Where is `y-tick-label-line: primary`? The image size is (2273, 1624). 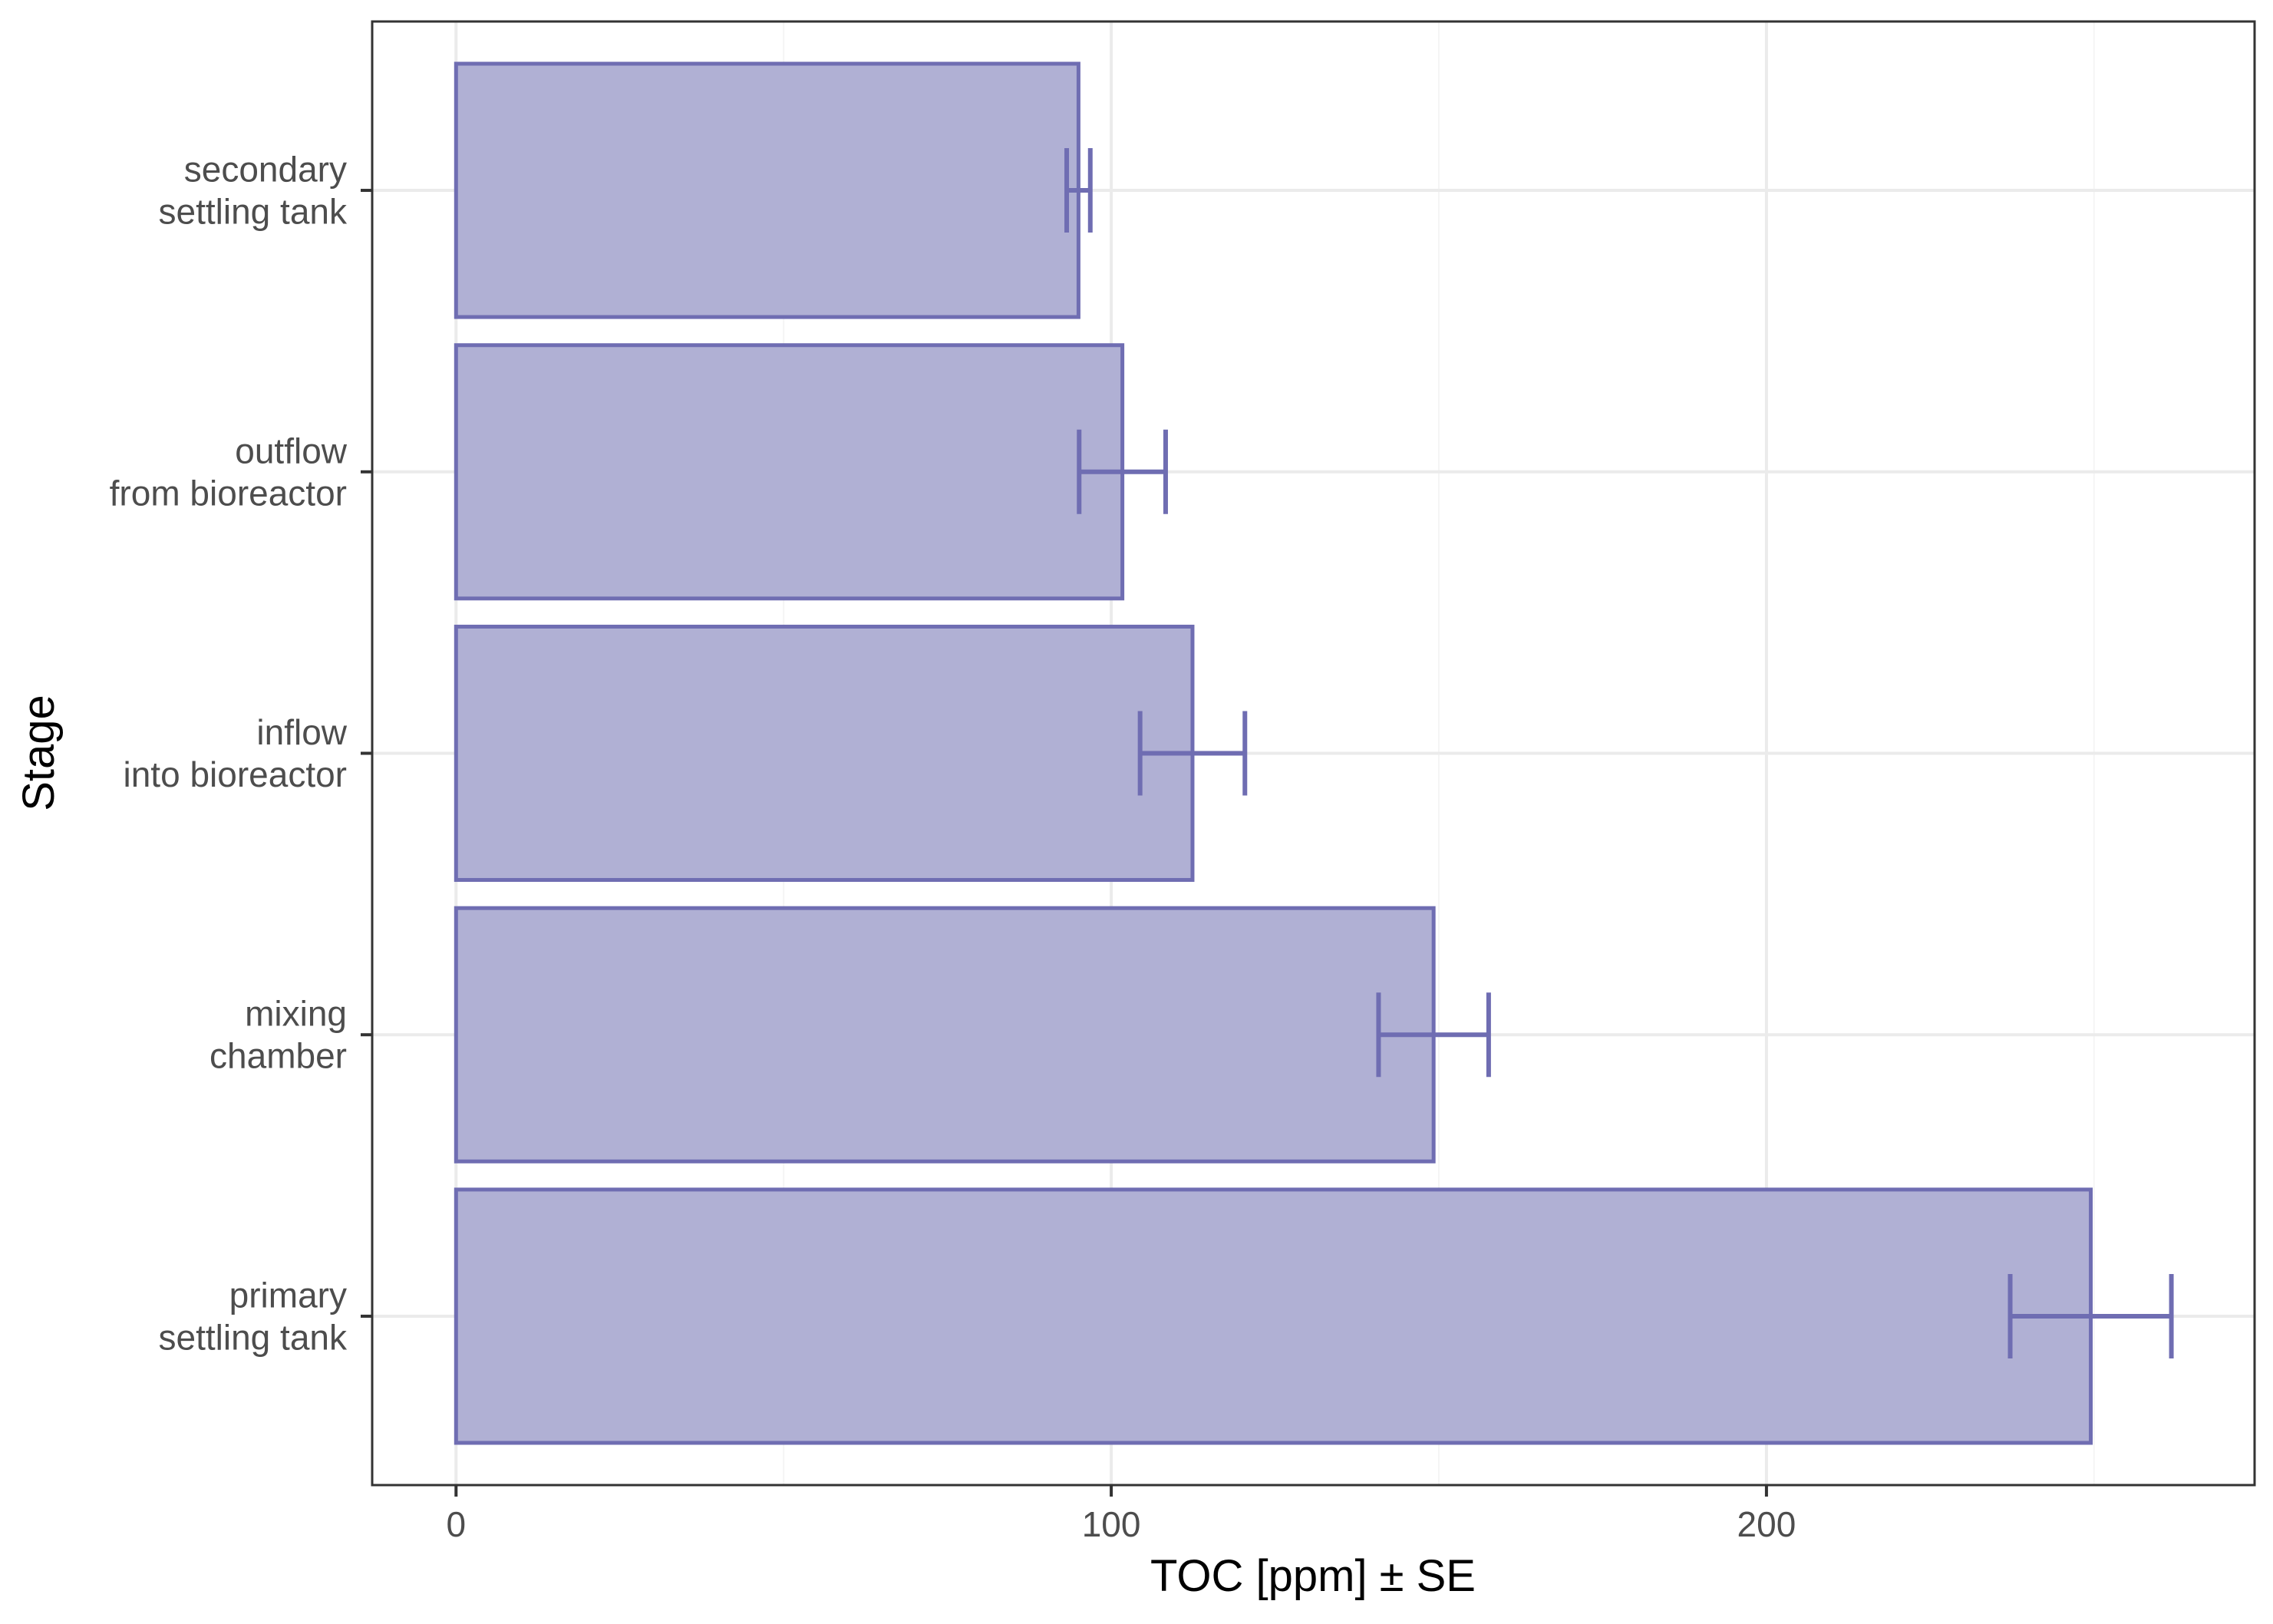 y-tick-label-line: primary is located at coordinates (288, 1295).